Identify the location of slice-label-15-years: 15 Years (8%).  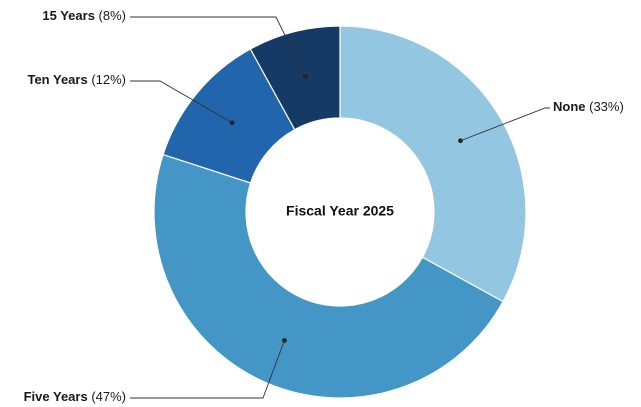
(84, 15).